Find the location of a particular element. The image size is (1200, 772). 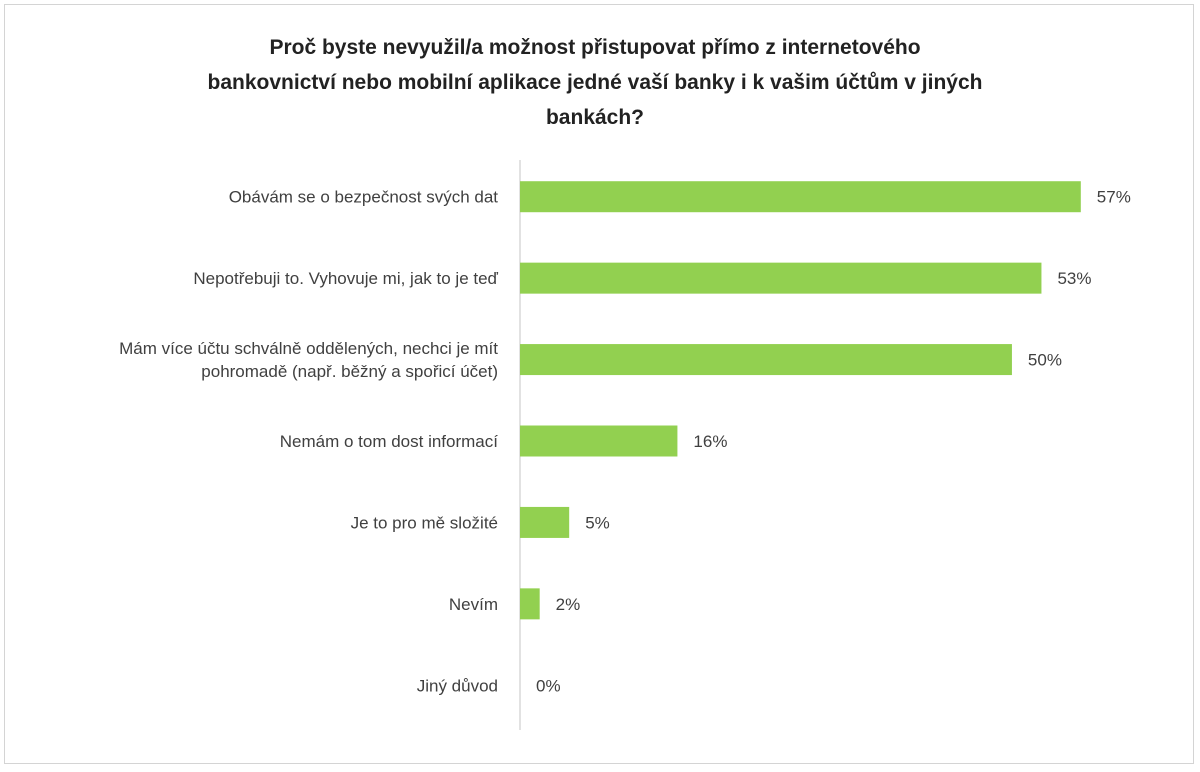

category-label: Jiný důvod is located at coordinates (457, 685).